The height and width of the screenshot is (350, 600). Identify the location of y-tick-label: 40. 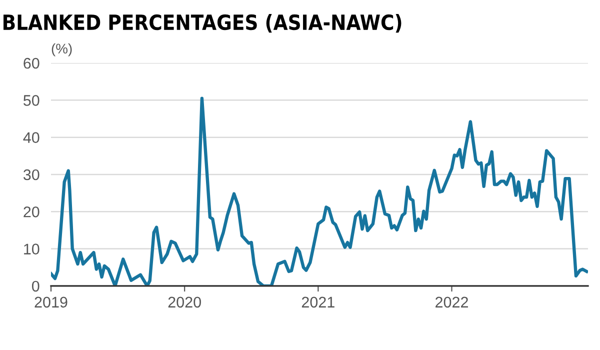
(31, 138).